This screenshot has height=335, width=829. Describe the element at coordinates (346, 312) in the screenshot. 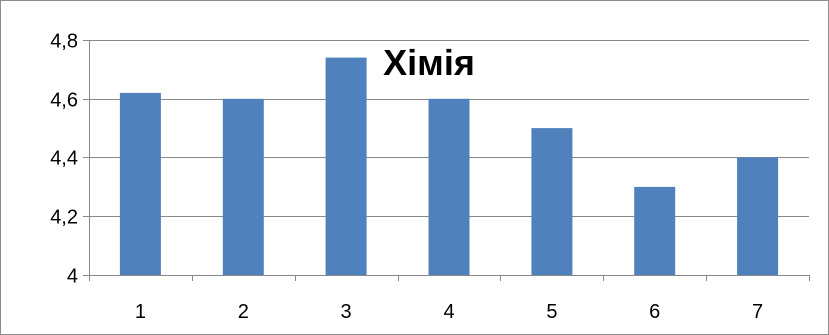

I see `x-tick-label-3: 3` at that location.